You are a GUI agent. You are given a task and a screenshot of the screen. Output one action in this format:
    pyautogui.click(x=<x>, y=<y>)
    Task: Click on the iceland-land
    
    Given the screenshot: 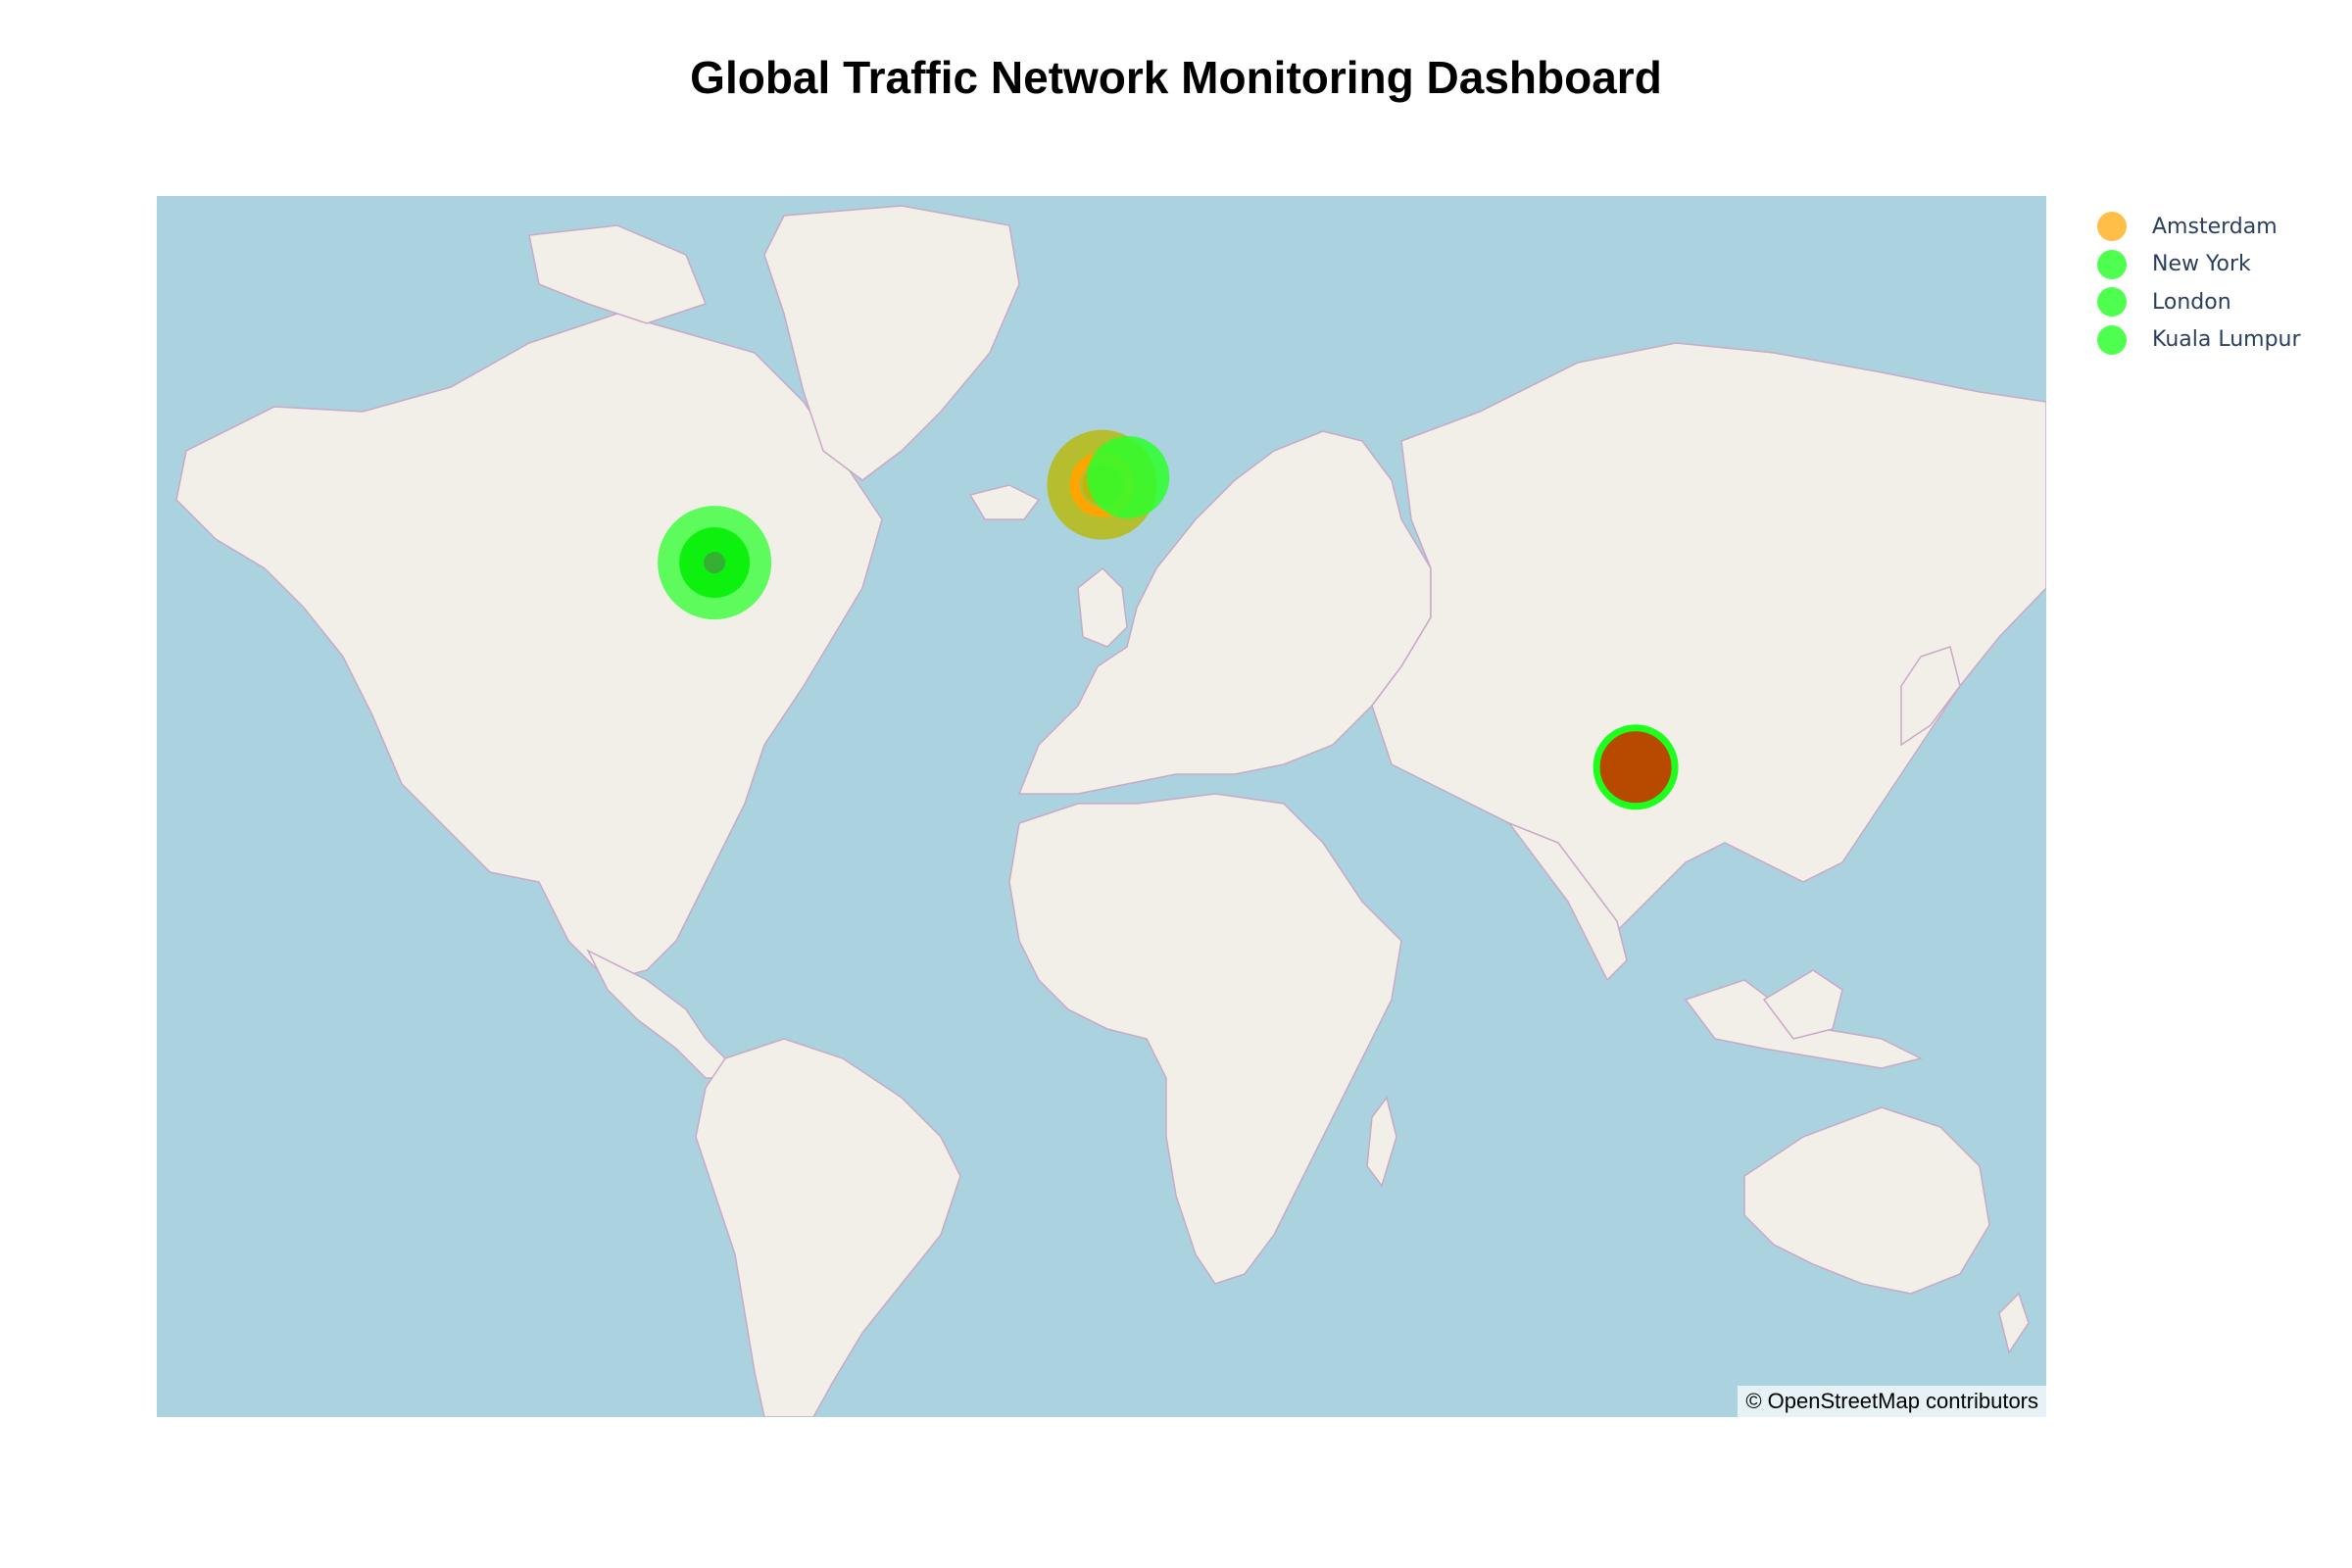 What is the action you would take?
    pyautogui.click(x=1004, y=502)
    